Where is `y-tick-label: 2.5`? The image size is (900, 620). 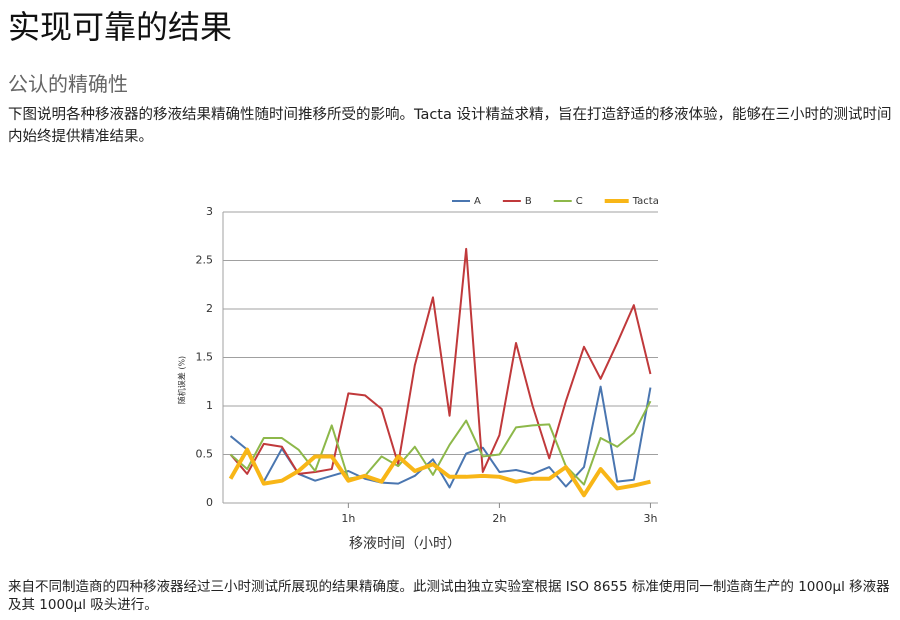 y-tick-label: 2.5 is located at coordinates (205, 260).